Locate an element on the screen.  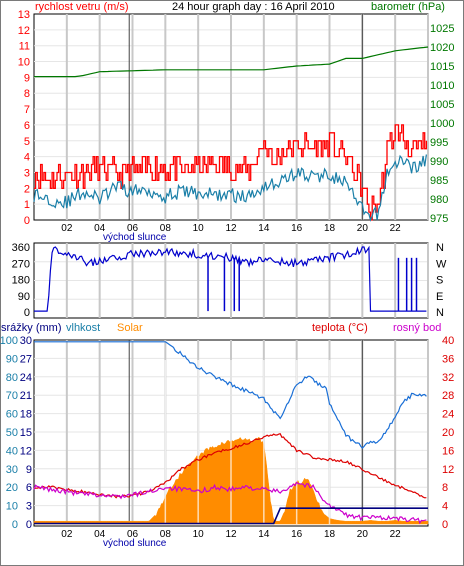
humidity-y-tick-10: 0 is located at coordinates (15, 525).